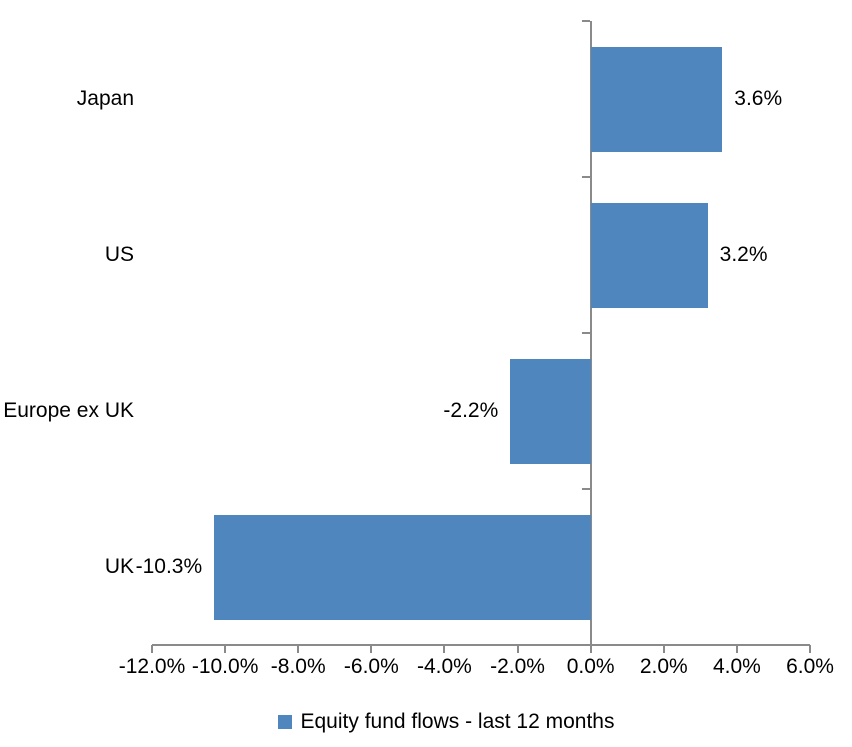 The width and height of the screenshot is (852, 747). What do you see at coordinates (736, 666) in the screenshot?
I see `x-axis-tick-label: 4.0%` at bounding box center [736, 666].